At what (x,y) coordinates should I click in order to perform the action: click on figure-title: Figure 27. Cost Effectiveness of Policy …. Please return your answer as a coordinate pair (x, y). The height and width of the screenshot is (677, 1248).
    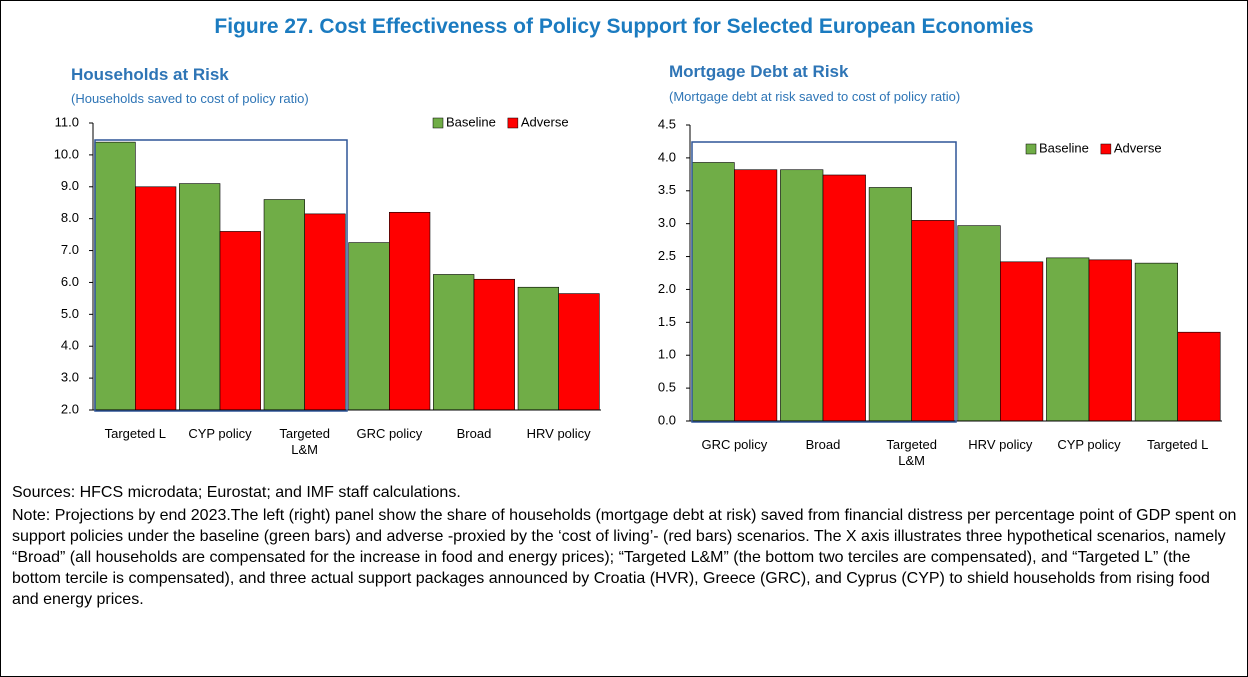
    Looking at the image, I should click on (624, 26).